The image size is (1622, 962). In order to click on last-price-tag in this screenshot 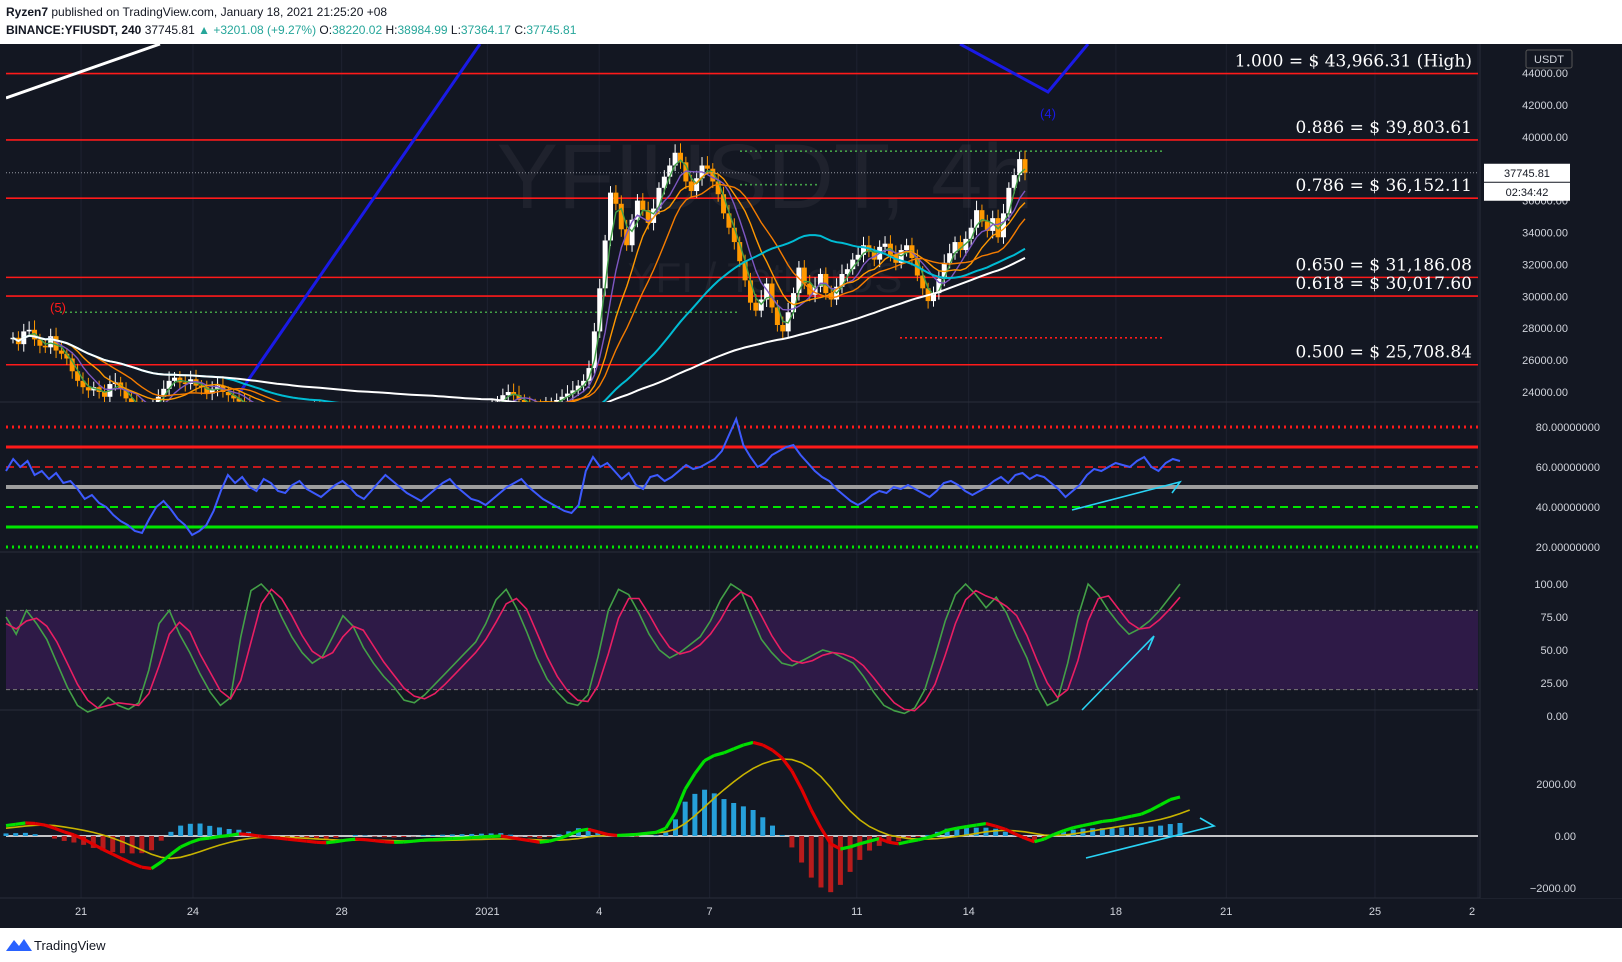, I will do `click(1527, 172)`.